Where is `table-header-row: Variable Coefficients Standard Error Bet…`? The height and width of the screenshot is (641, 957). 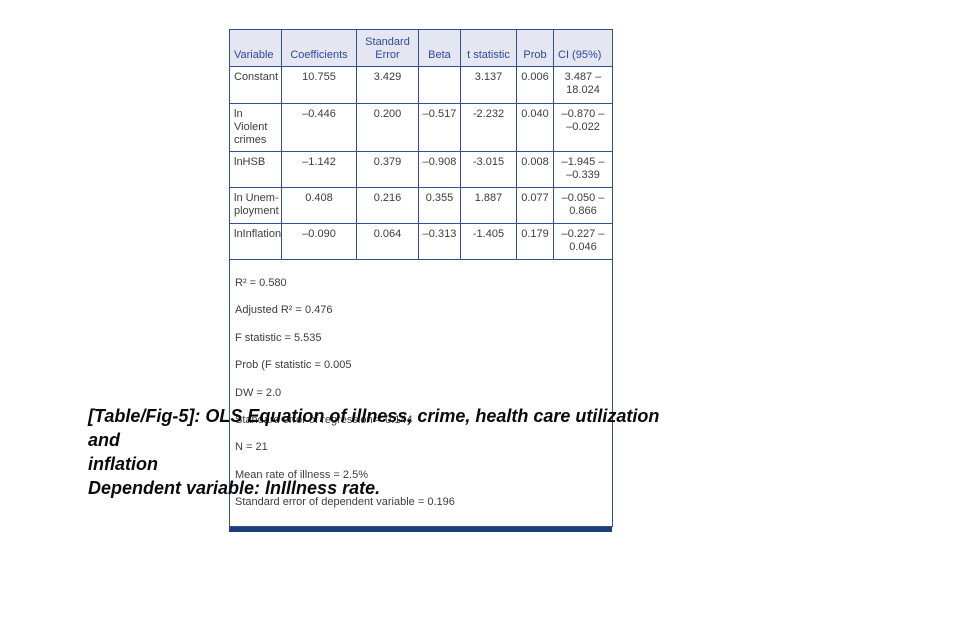
table-header-row: Variable Coefficients Standard Error Bet… is located at coordinates (421, 48).